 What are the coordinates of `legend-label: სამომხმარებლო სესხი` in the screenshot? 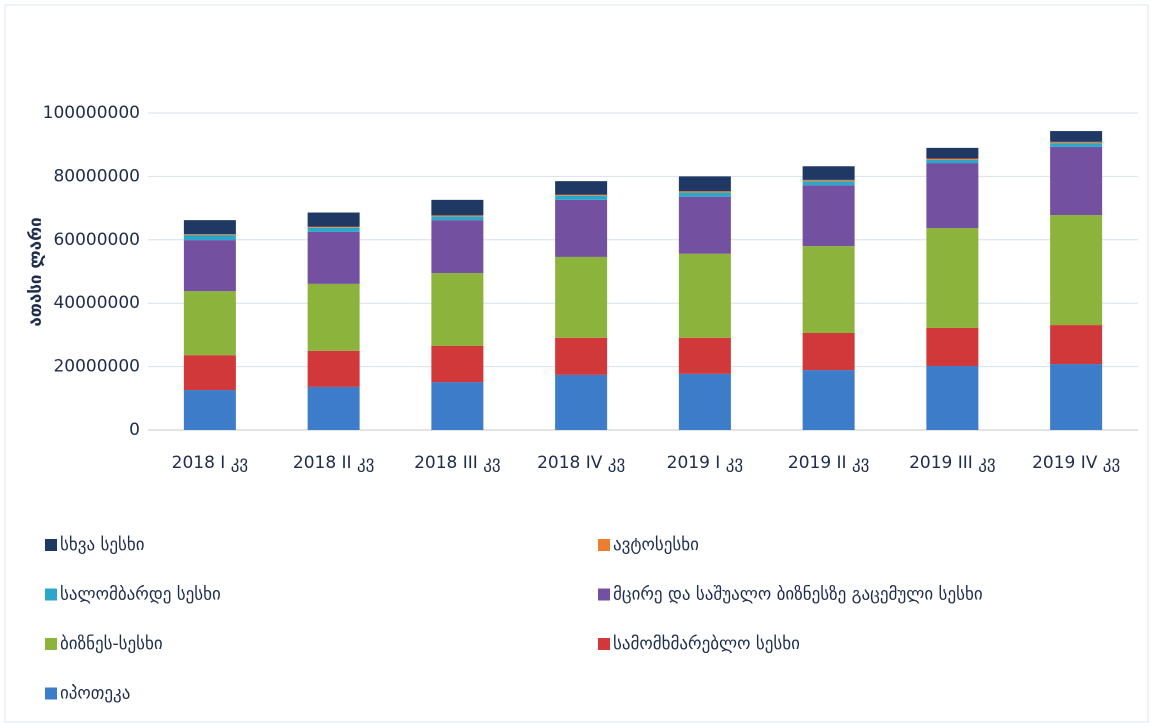 It's located at (706, 644).